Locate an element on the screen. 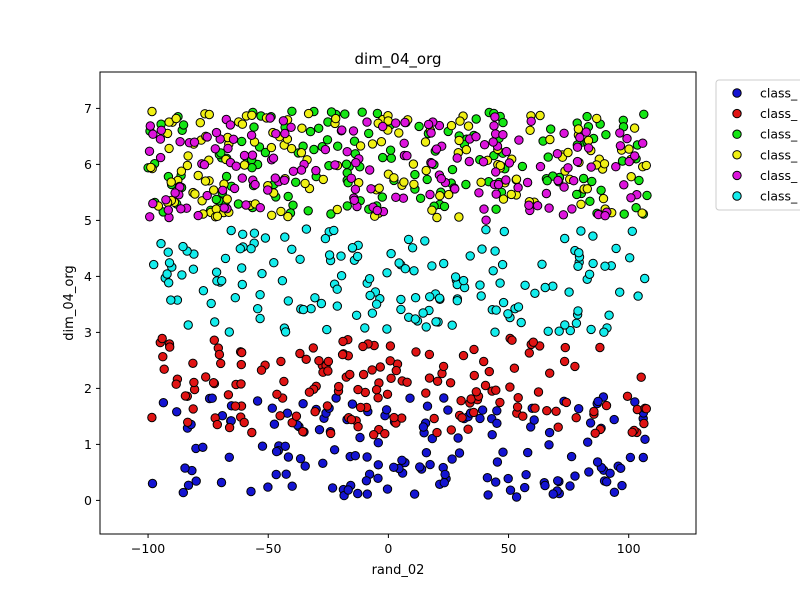  legend-marker is located at coordinates (737, 155).